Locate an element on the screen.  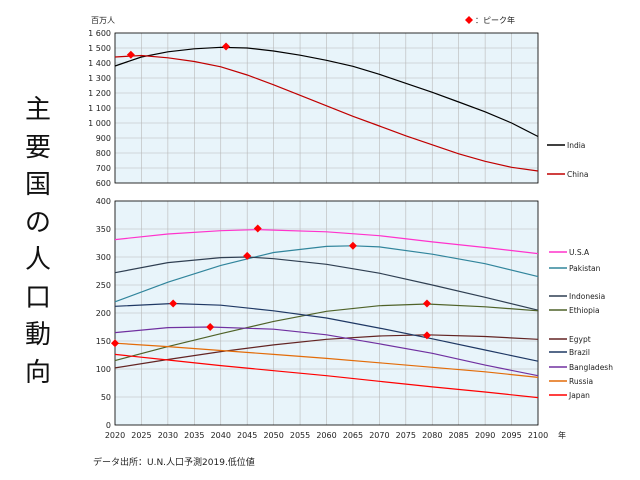
side-title-char: 動 is located at coordinates (37, 335).